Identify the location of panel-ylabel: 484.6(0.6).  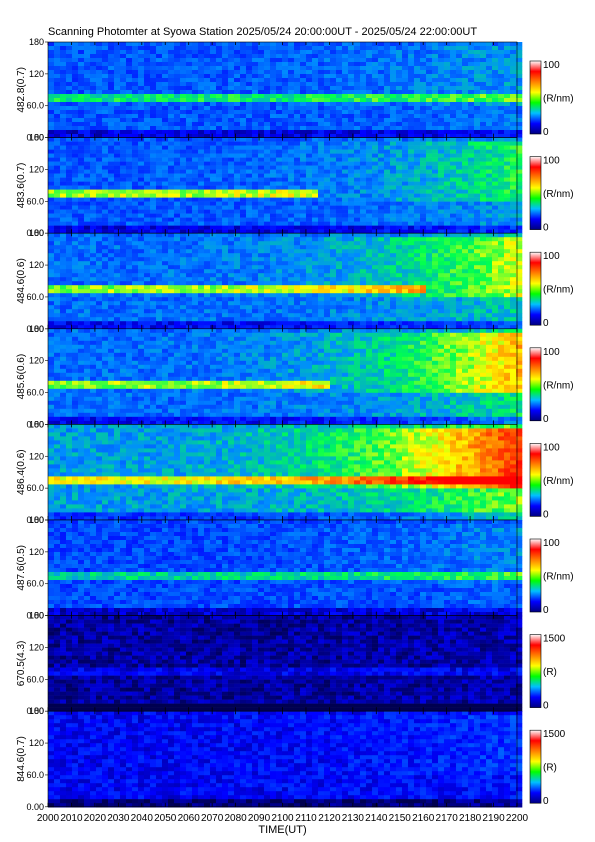
(21, 281).